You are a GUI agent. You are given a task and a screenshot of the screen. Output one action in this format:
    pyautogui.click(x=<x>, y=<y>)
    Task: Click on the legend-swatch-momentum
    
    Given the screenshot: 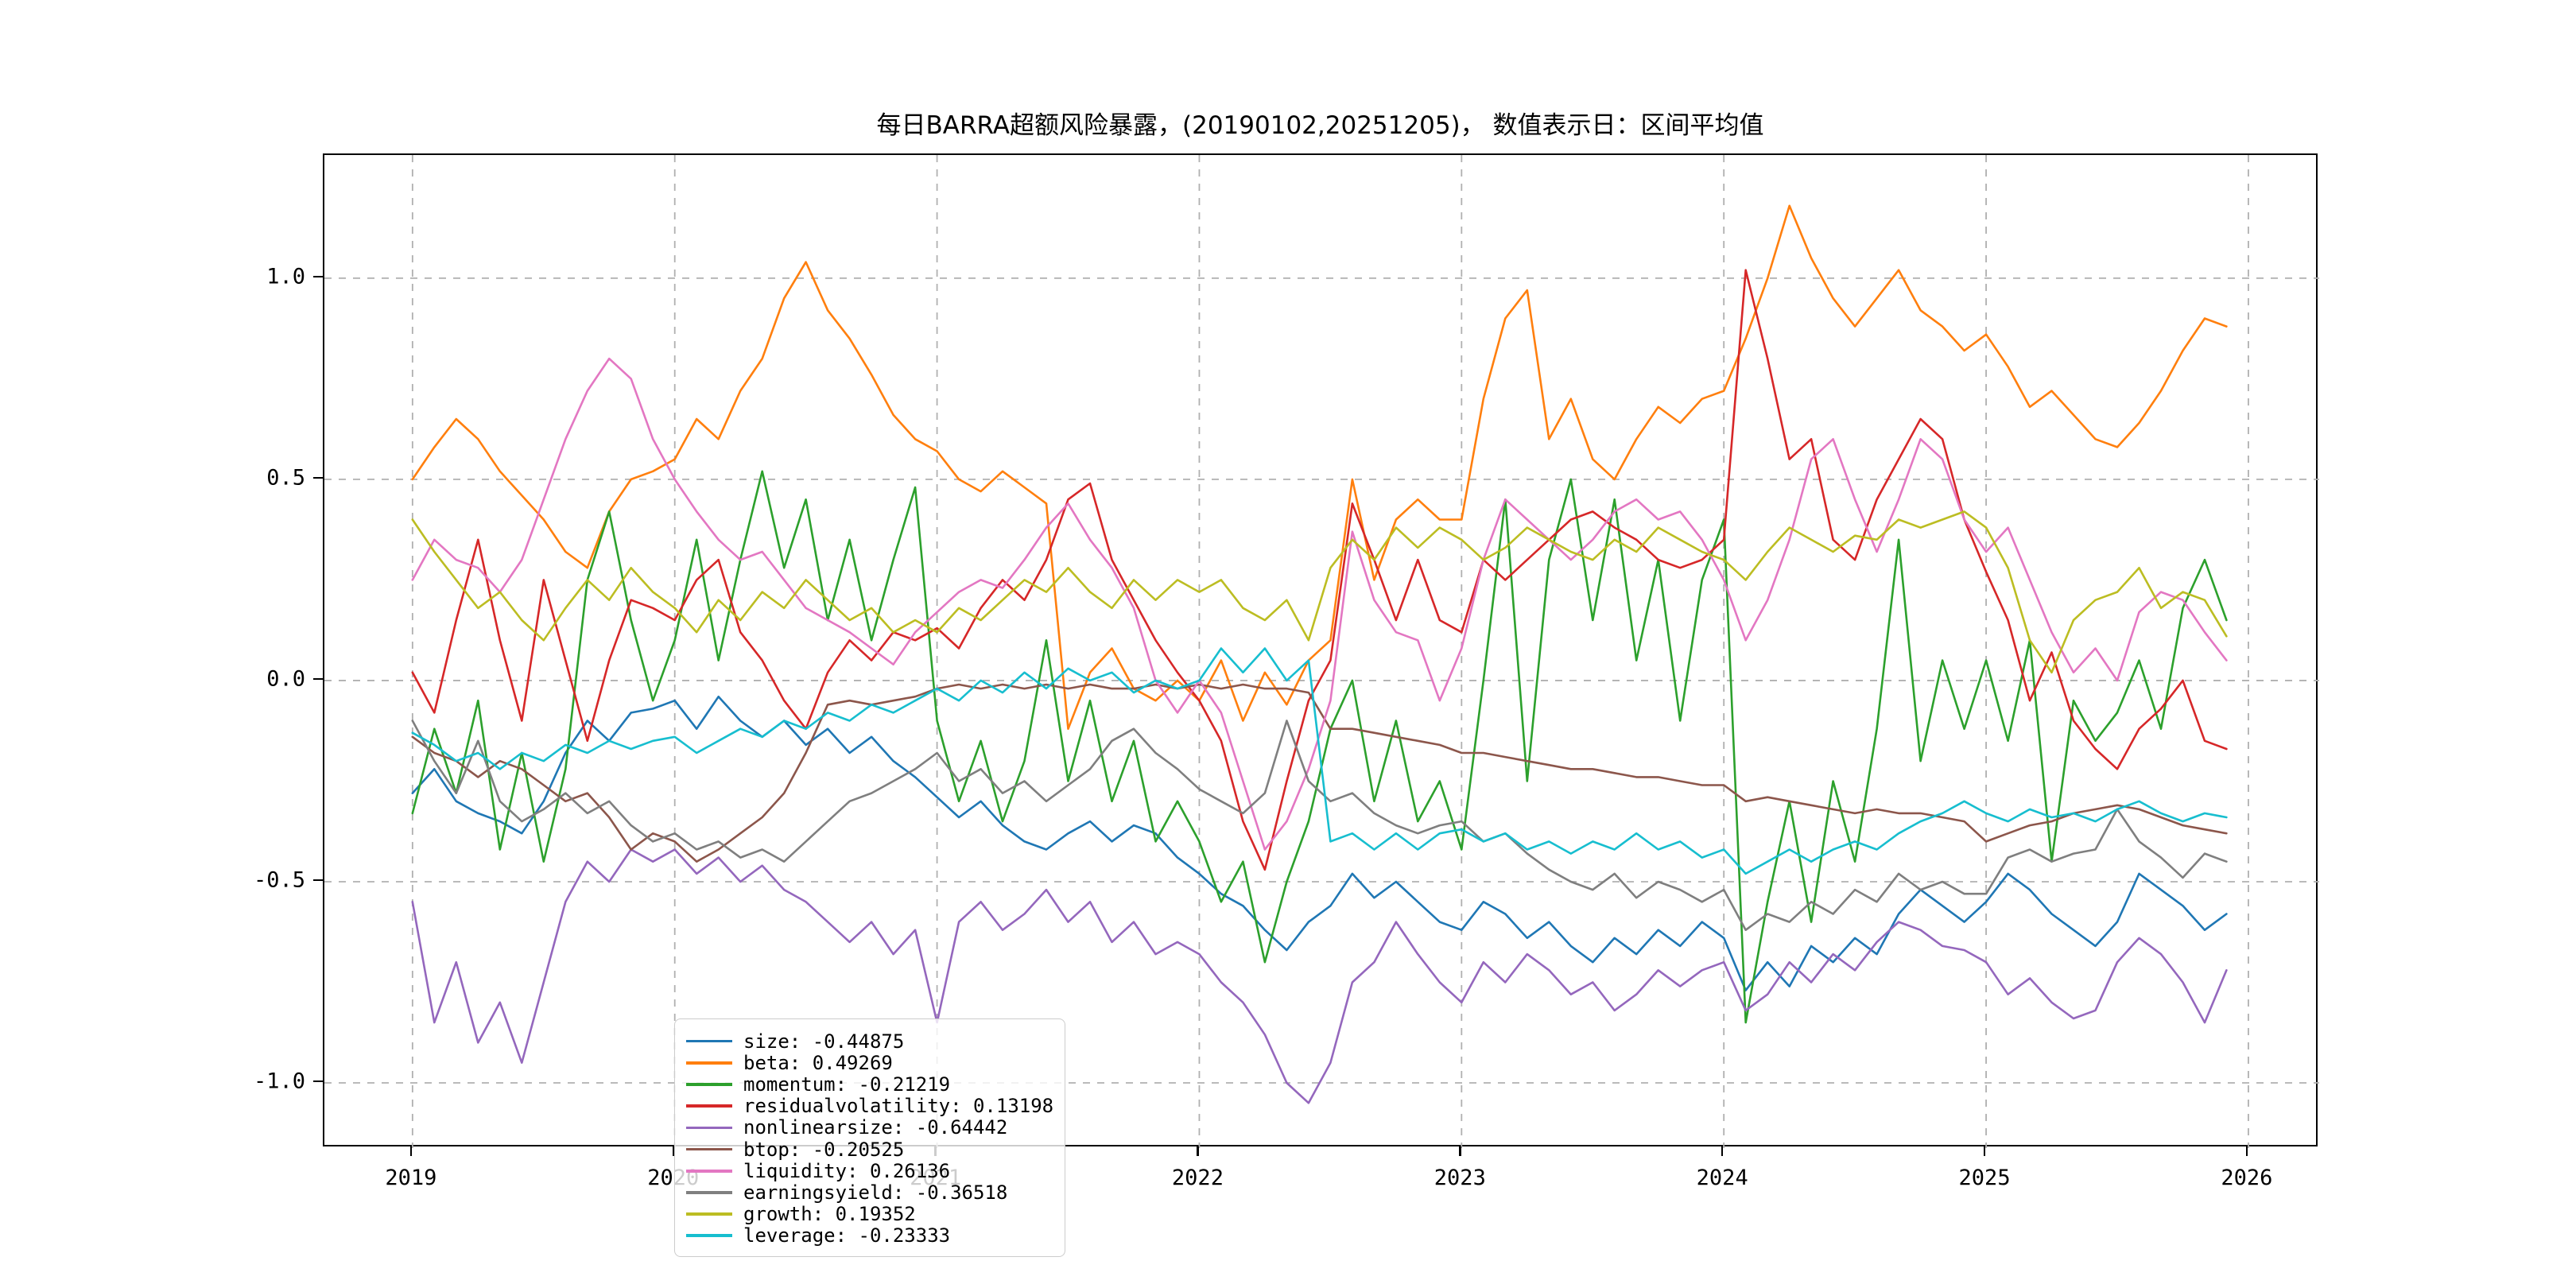 What is the action you would take?
    pyautogui.click(x=709, y=1085)
    